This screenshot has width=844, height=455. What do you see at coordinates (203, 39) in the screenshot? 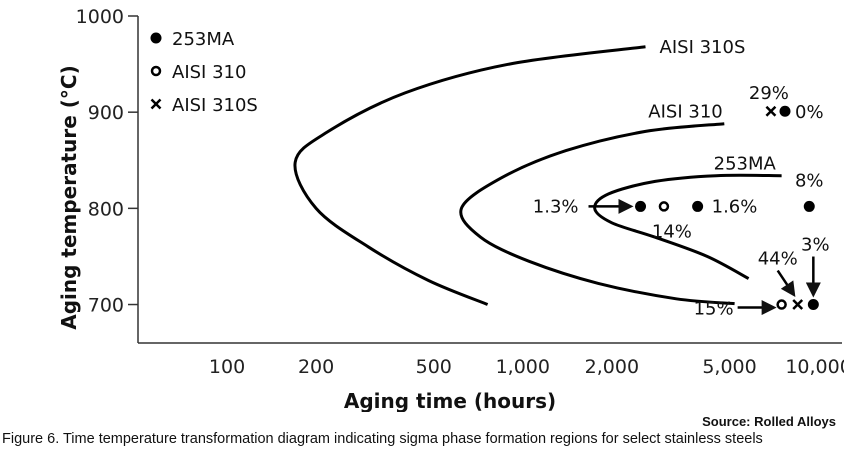
I see `legend-label: 253MA` at bounding box center [203, 39].